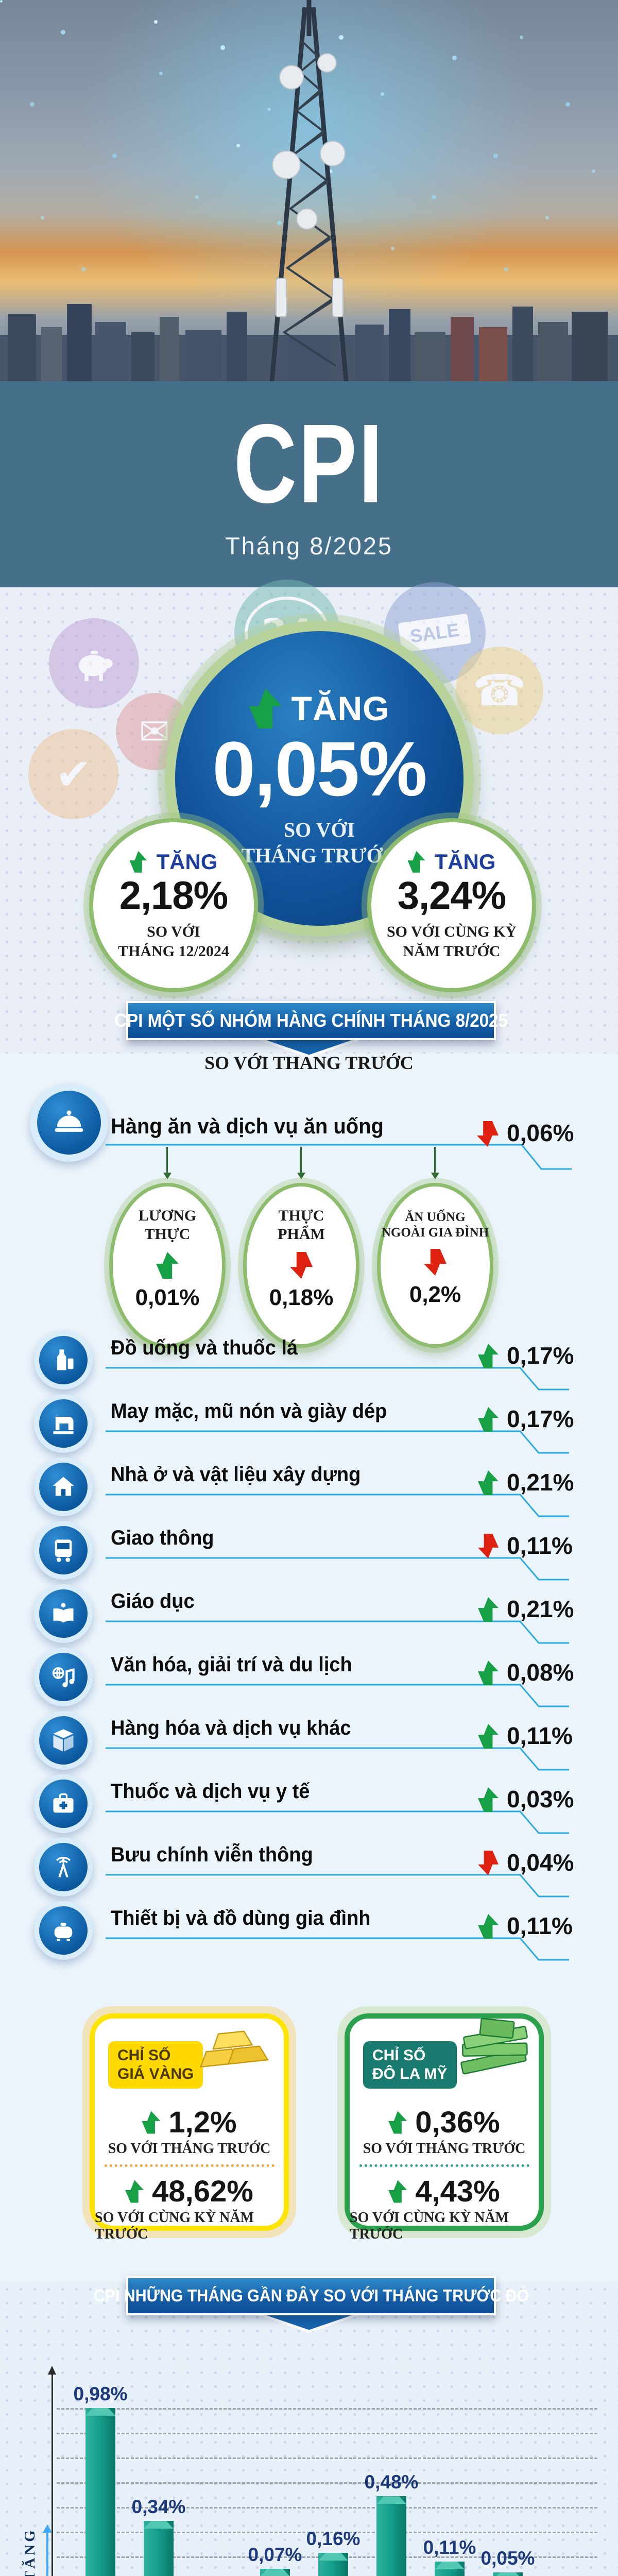  What do you see at coordinates (500, 690) in the screenshot?
I see `phone-icon: ☎` at bounding box center [500, 690].